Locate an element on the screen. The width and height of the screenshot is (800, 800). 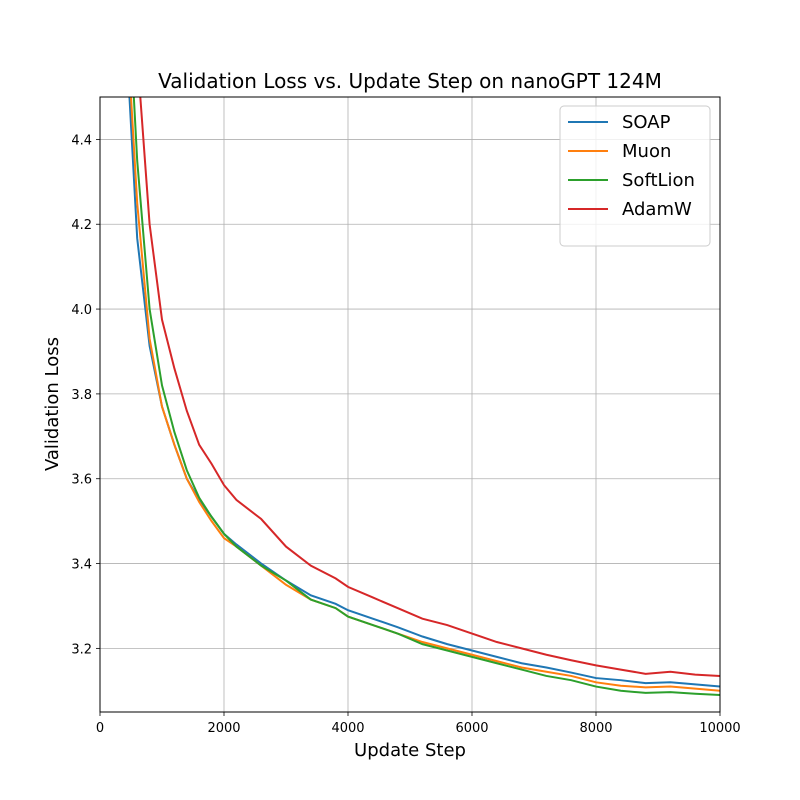
x-axis-label: Update Step is located at coordinates (410, 750).